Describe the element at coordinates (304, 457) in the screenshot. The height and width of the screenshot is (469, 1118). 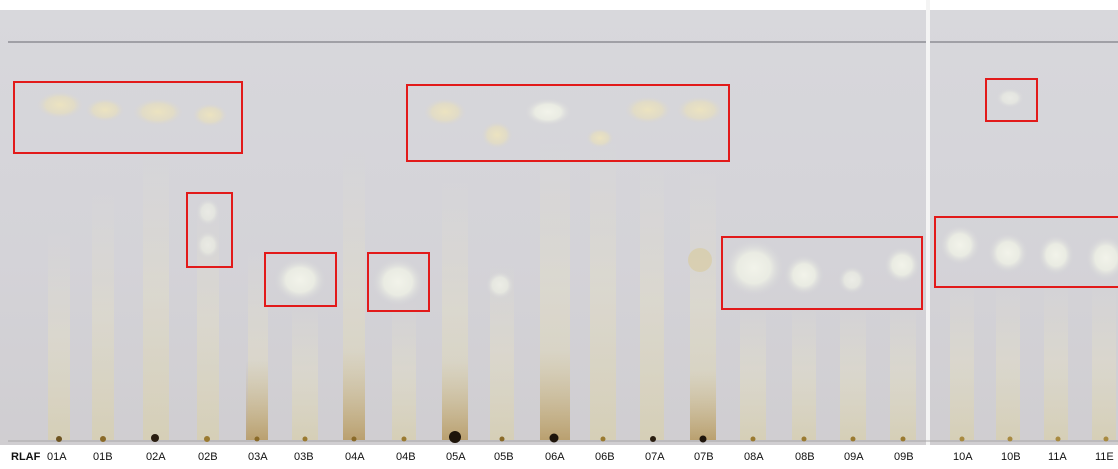
I see `lane-label: 03B` at that location.